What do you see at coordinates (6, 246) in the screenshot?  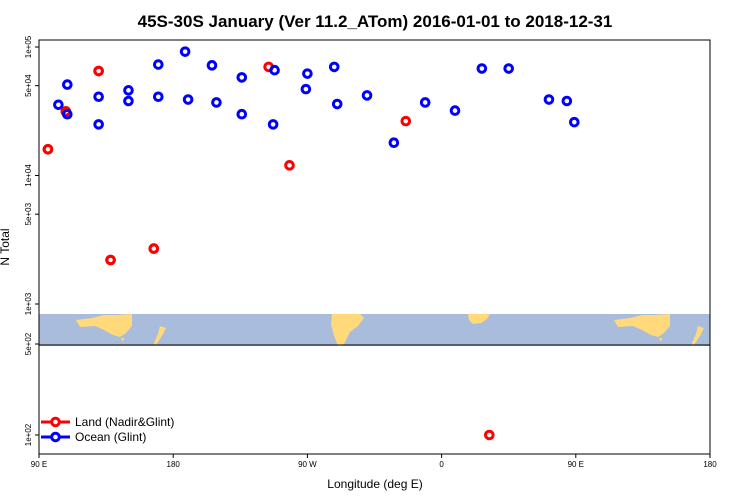 I see `y-axis-label: N Total` at bounding box center [6, 246].